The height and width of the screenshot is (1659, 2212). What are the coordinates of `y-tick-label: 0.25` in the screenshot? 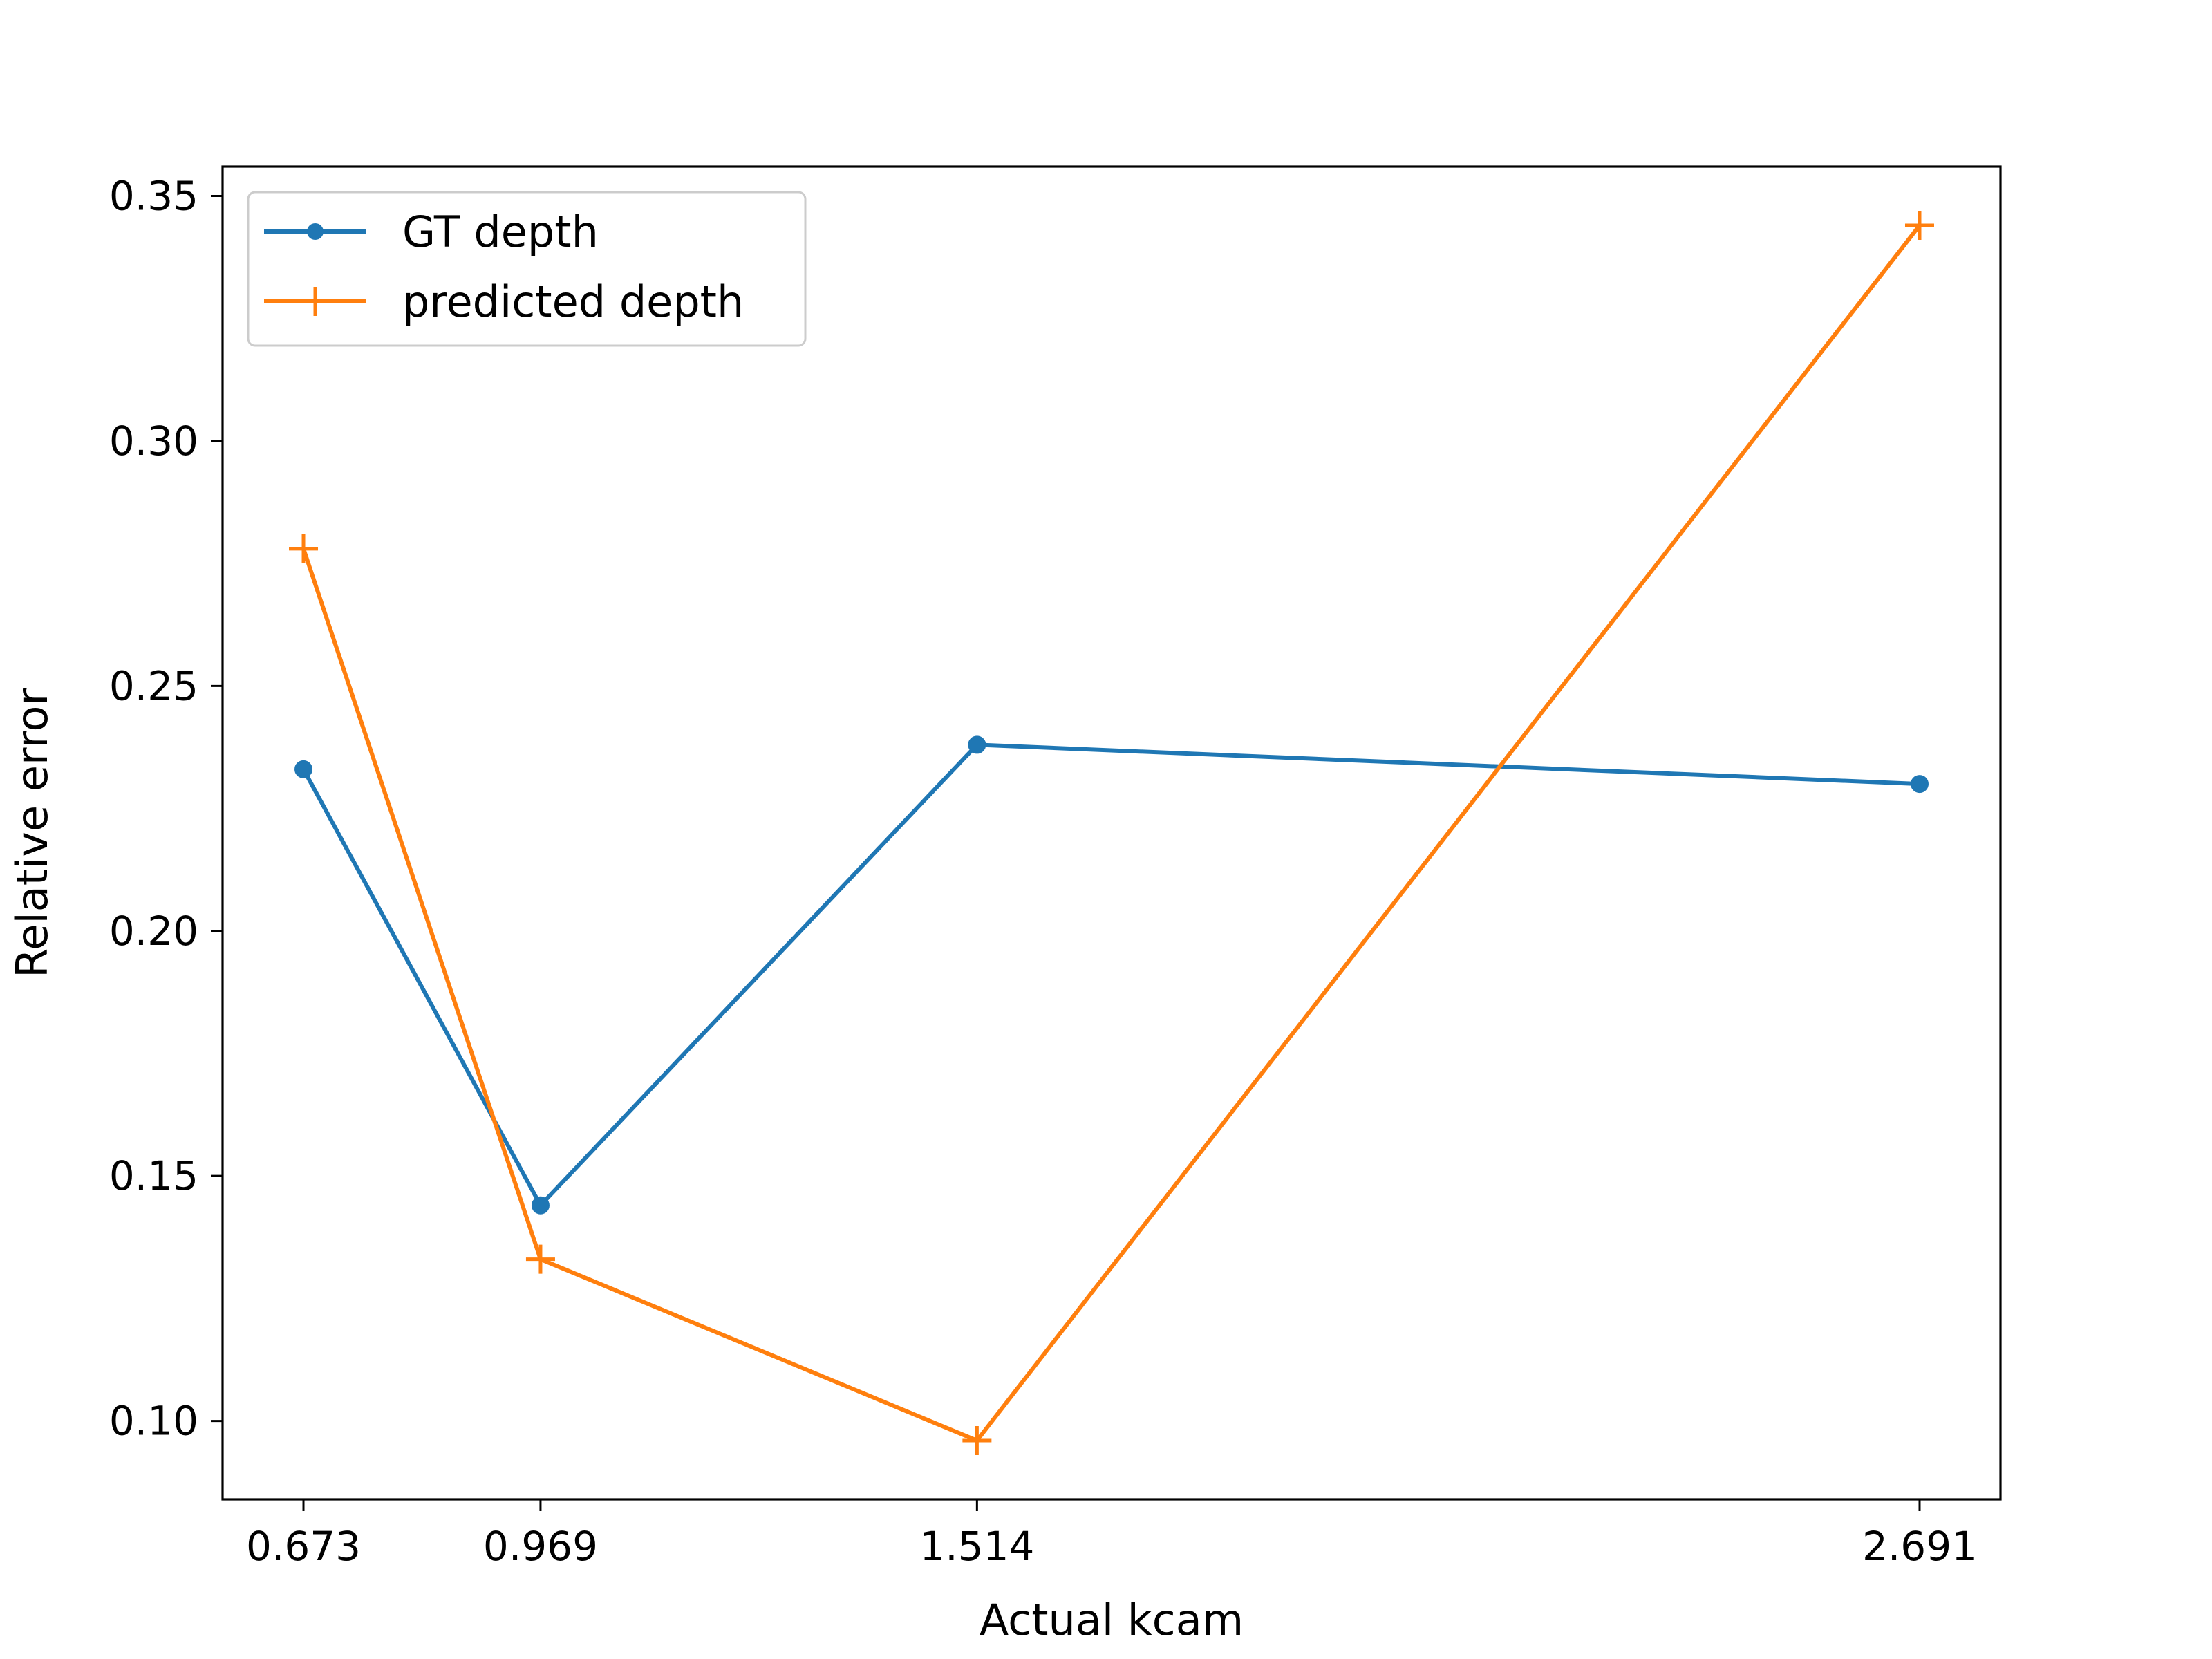 It's located at (153, 685).